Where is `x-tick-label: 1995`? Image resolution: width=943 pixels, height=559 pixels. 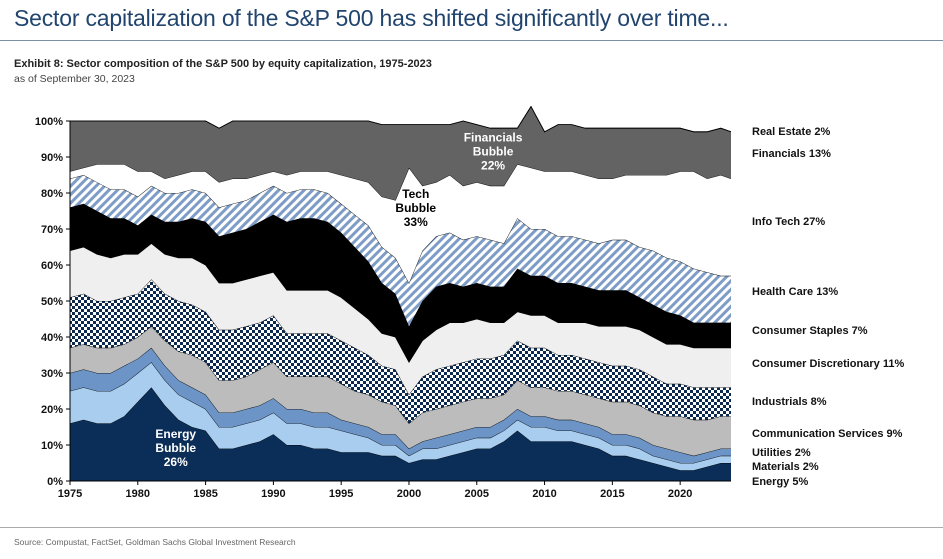
x-tick-label: 1995 is located at coordinates (341, 494).